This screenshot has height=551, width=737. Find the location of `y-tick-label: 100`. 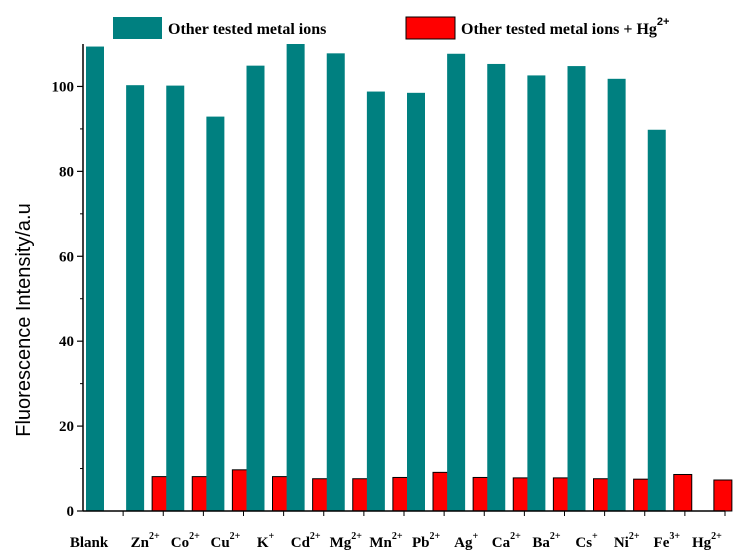

y-tick-label: 100 is located at coordinates (63, 87).